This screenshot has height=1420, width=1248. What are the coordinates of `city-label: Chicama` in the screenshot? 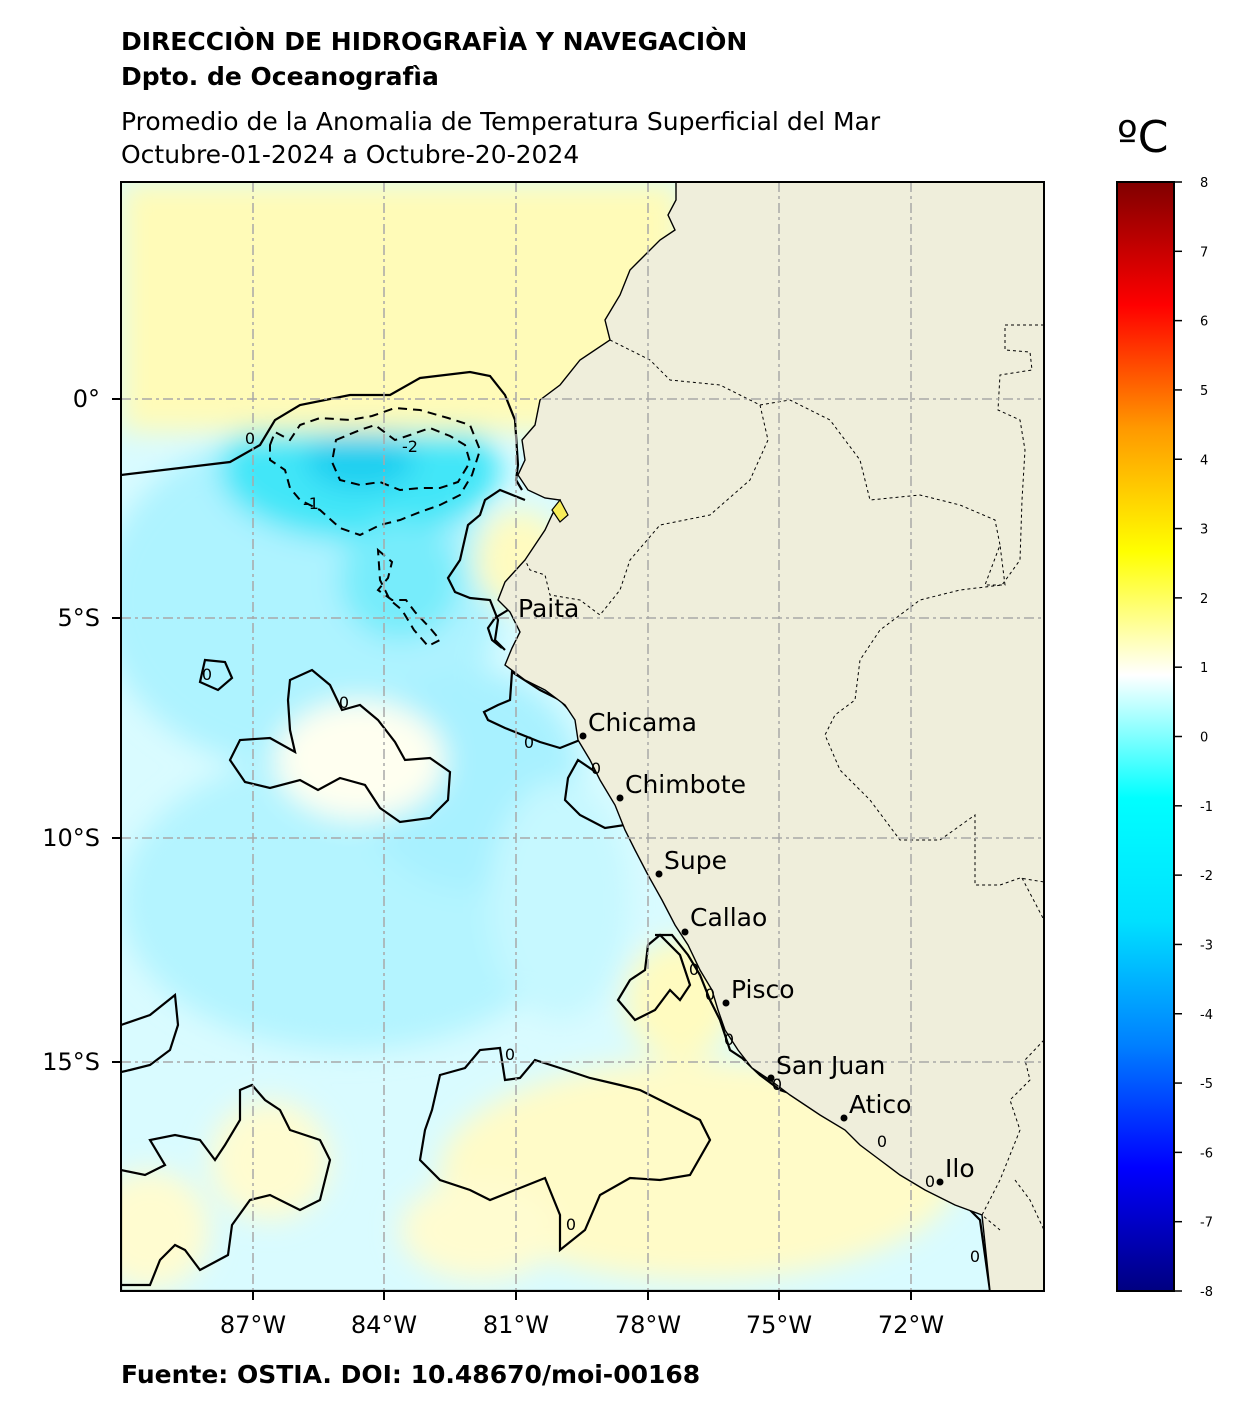 It's located at (642, 722).